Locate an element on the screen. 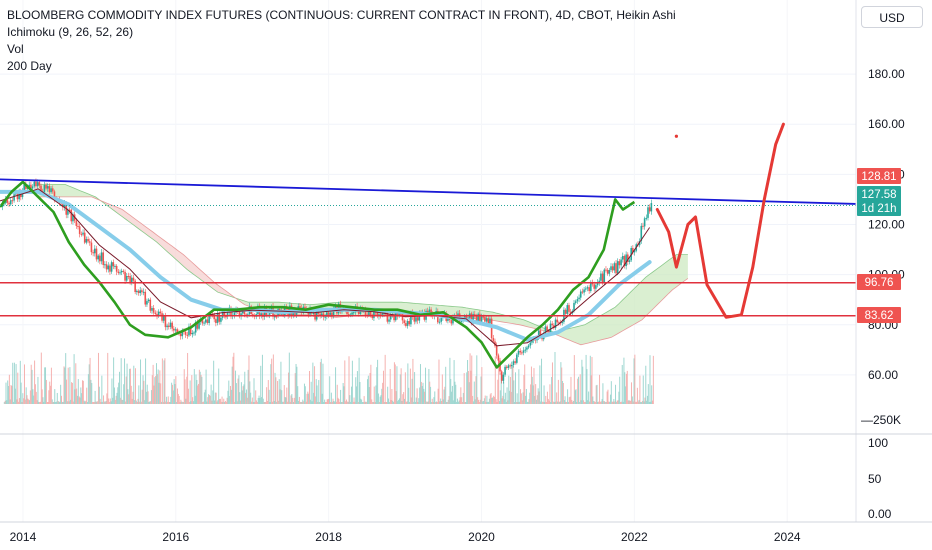  resistance-trendline is located at coordinates (428, 191).